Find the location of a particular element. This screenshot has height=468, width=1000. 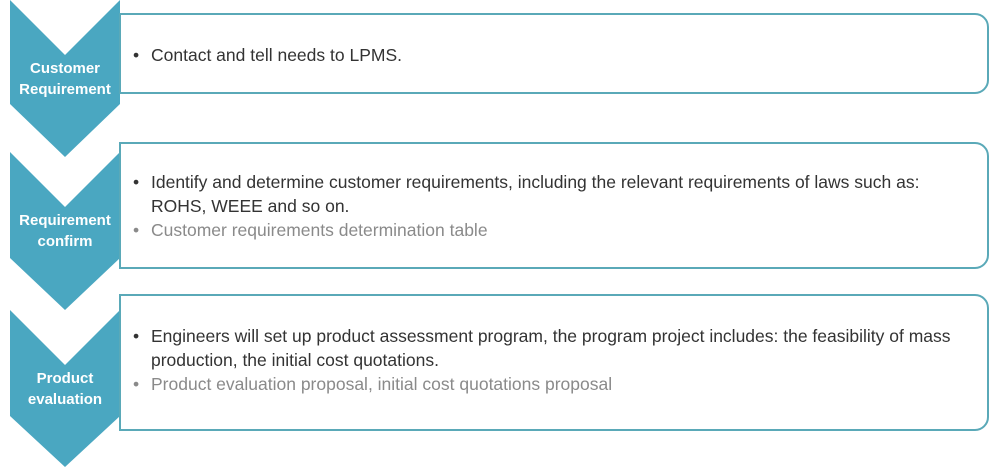

step-2-label: Requirement confirm is located at coordinates (65, 231).